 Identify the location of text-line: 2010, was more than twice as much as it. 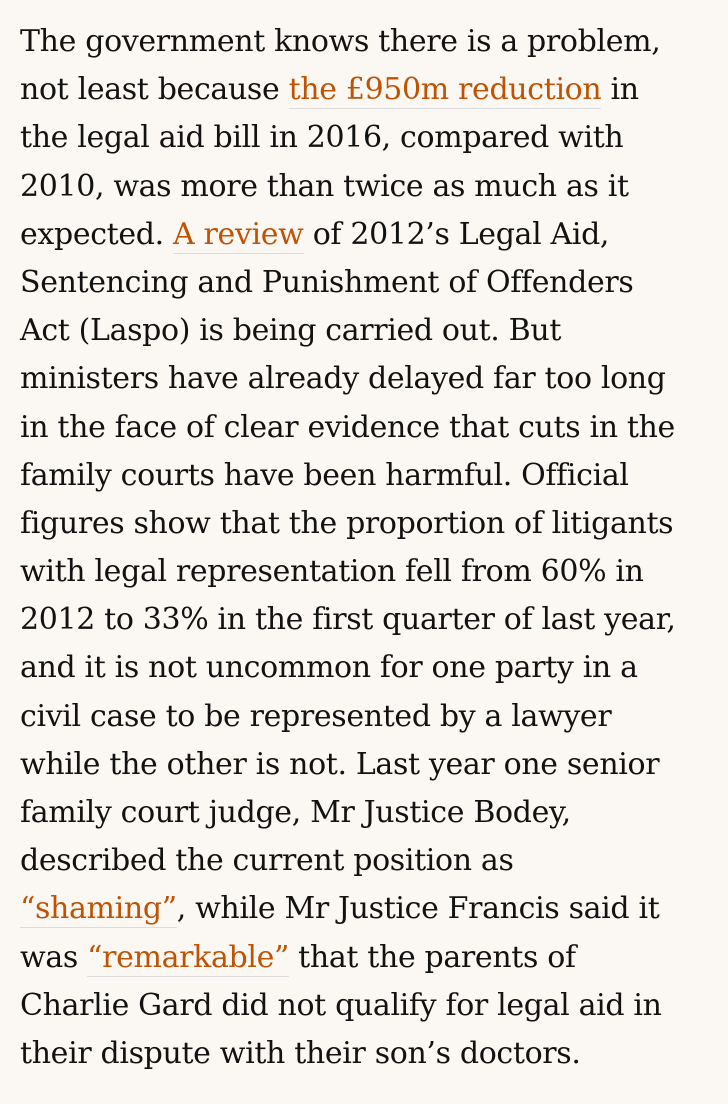
(324, 186).